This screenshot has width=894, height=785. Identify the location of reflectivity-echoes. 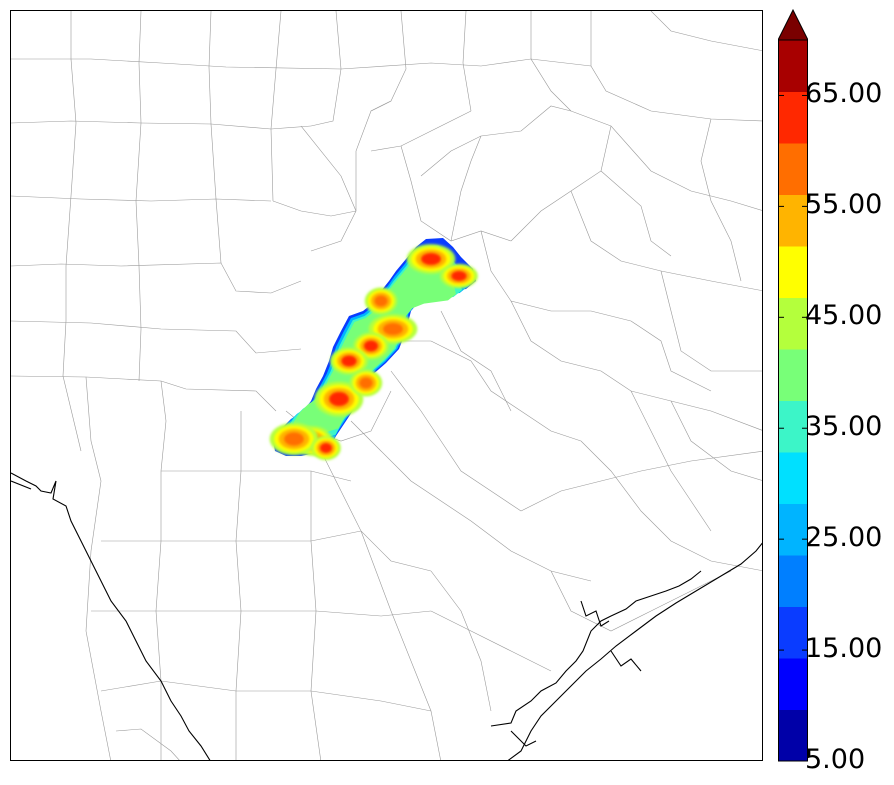
(373, 349).